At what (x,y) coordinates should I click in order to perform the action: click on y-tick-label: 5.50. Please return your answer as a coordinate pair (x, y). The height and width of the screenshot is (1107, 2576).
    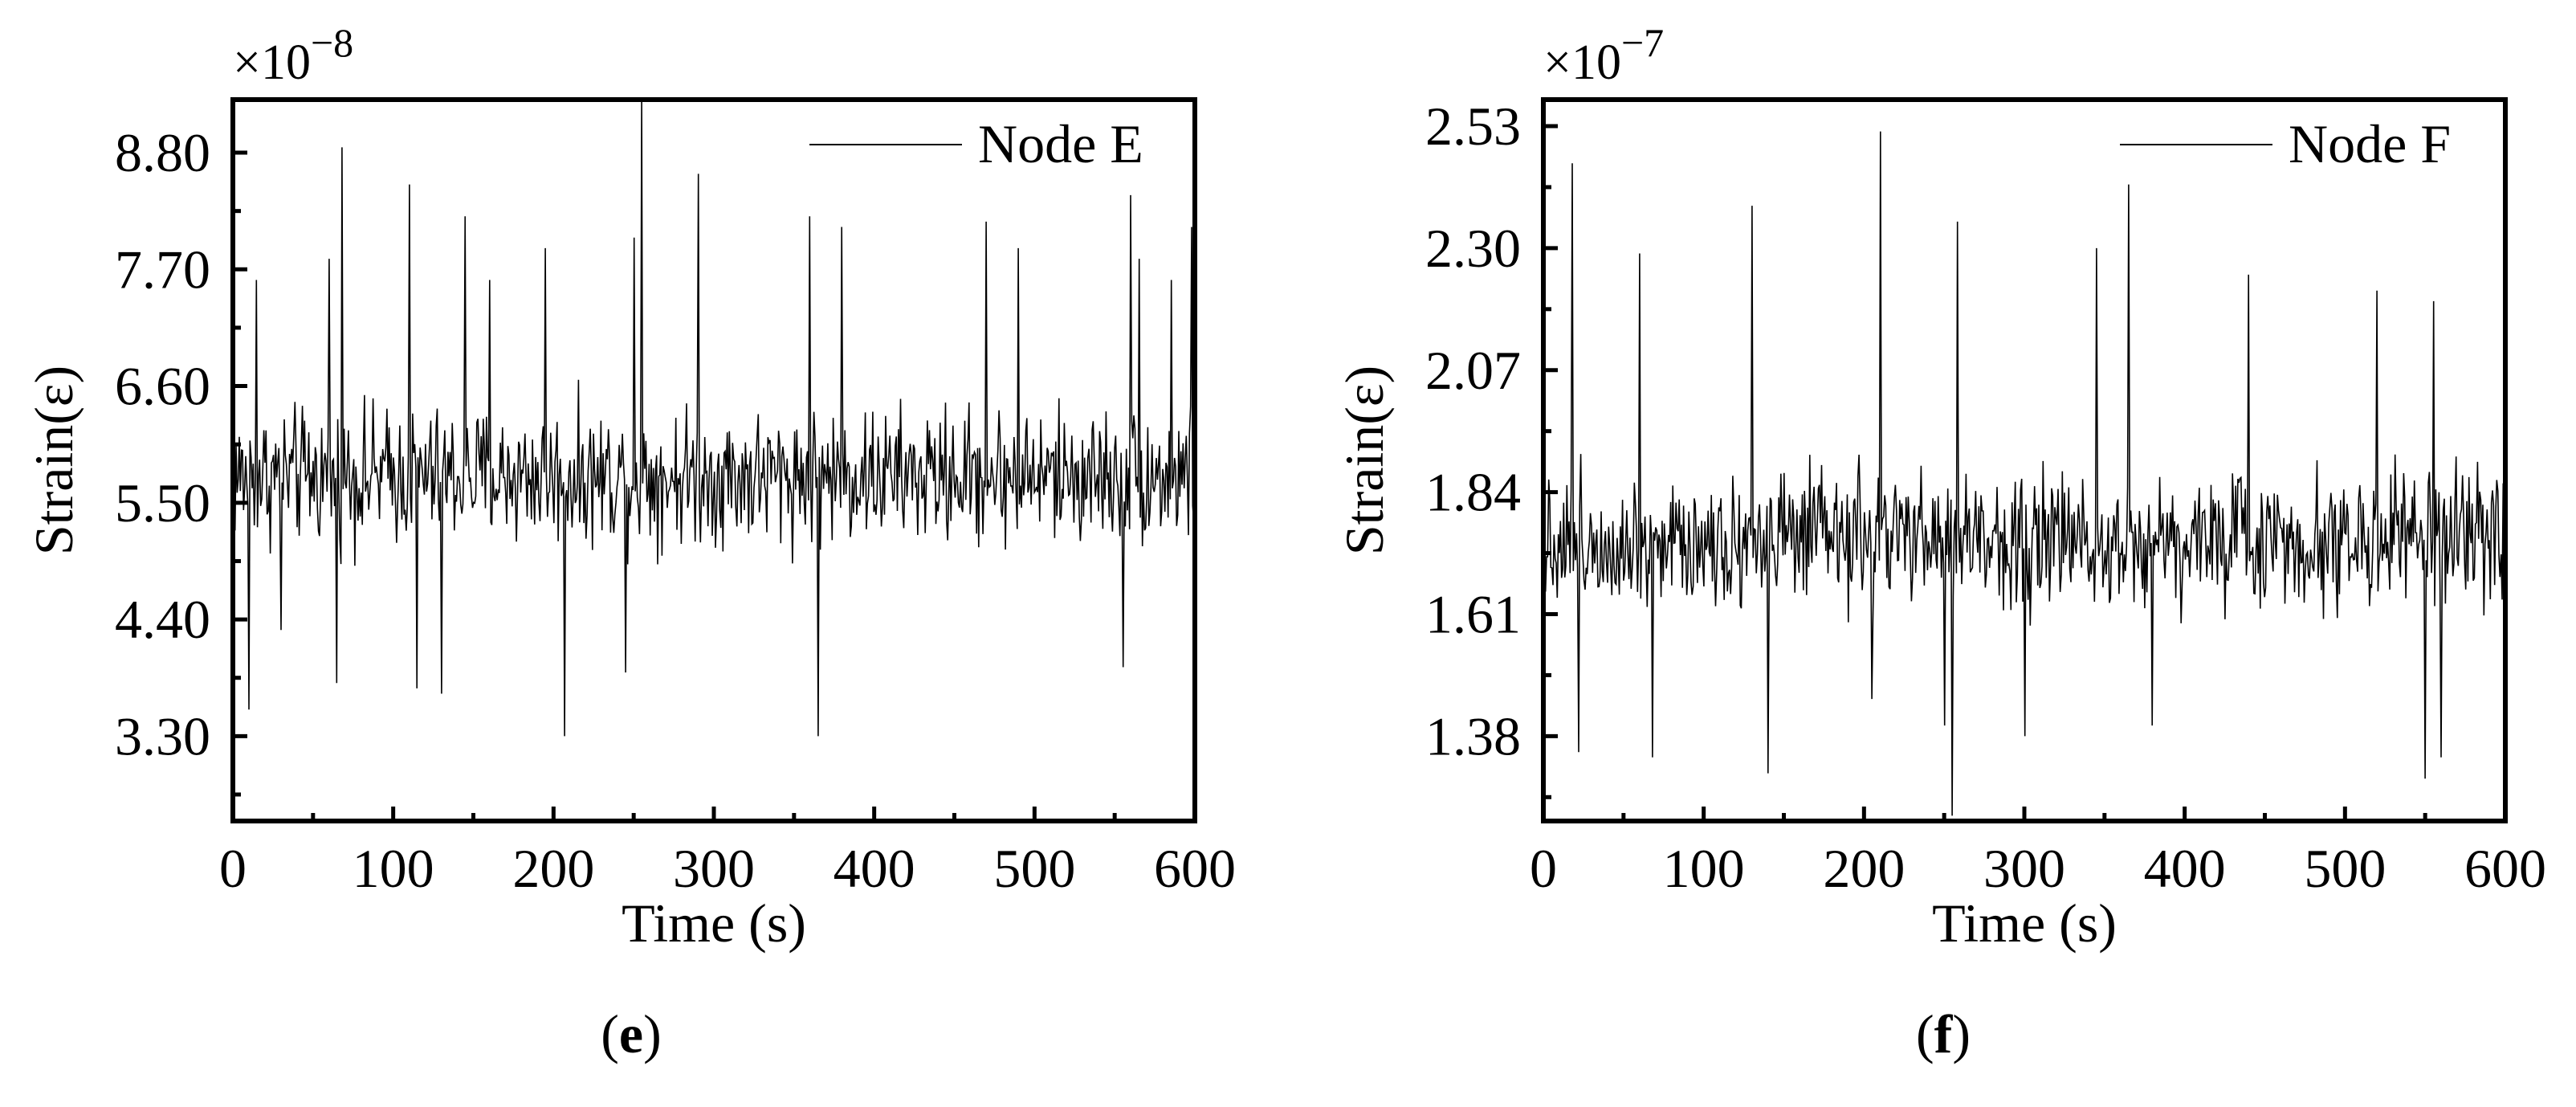
    Looking at the image, I should click on (162, 502).